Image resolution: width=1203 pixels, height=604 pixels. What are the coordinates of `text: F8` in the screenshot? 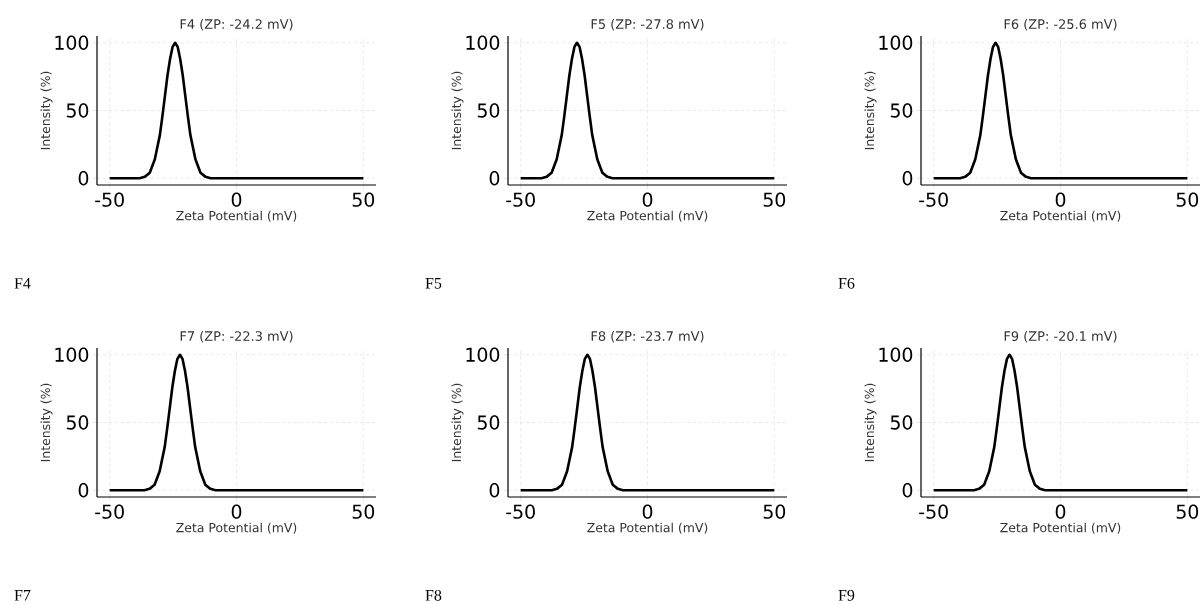 It's located at (433, 595).